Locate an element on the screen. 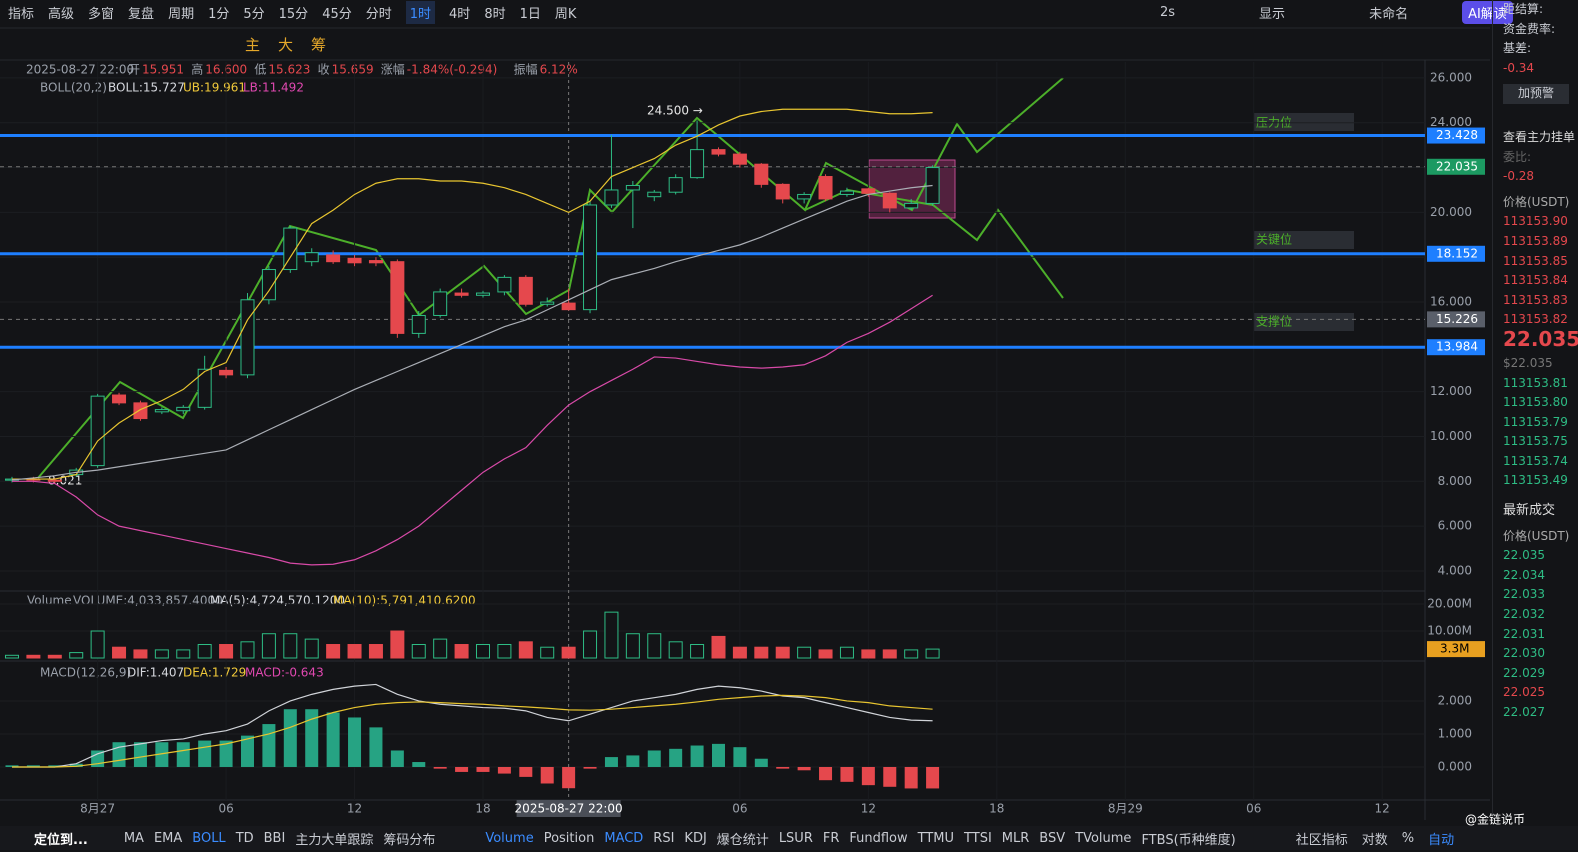 The height and width of the screenshot is (852, 1578). indicator-tab: TTMU is located at coordinates (936, 838).